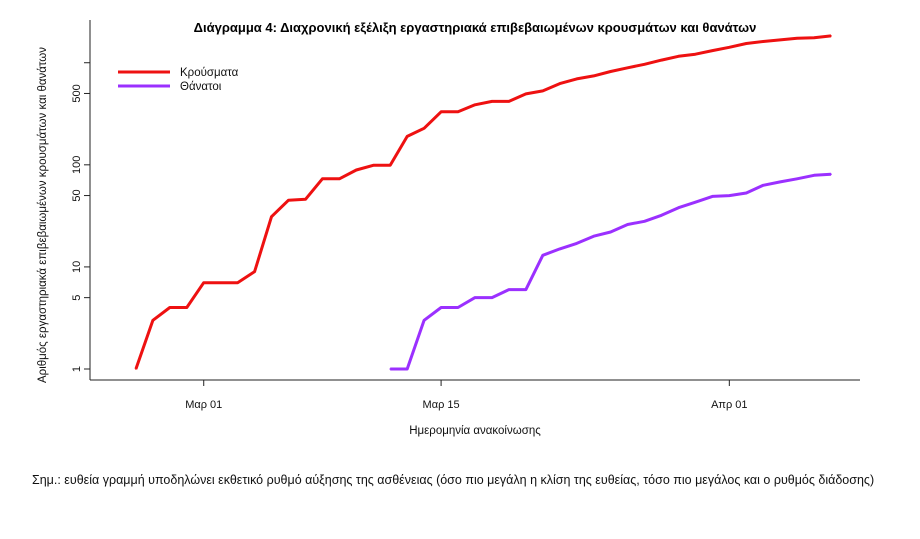  Describe the element at coordinates (729, 405) in the screenshot. I see `x-tick-label: Απρ 01` at that location.